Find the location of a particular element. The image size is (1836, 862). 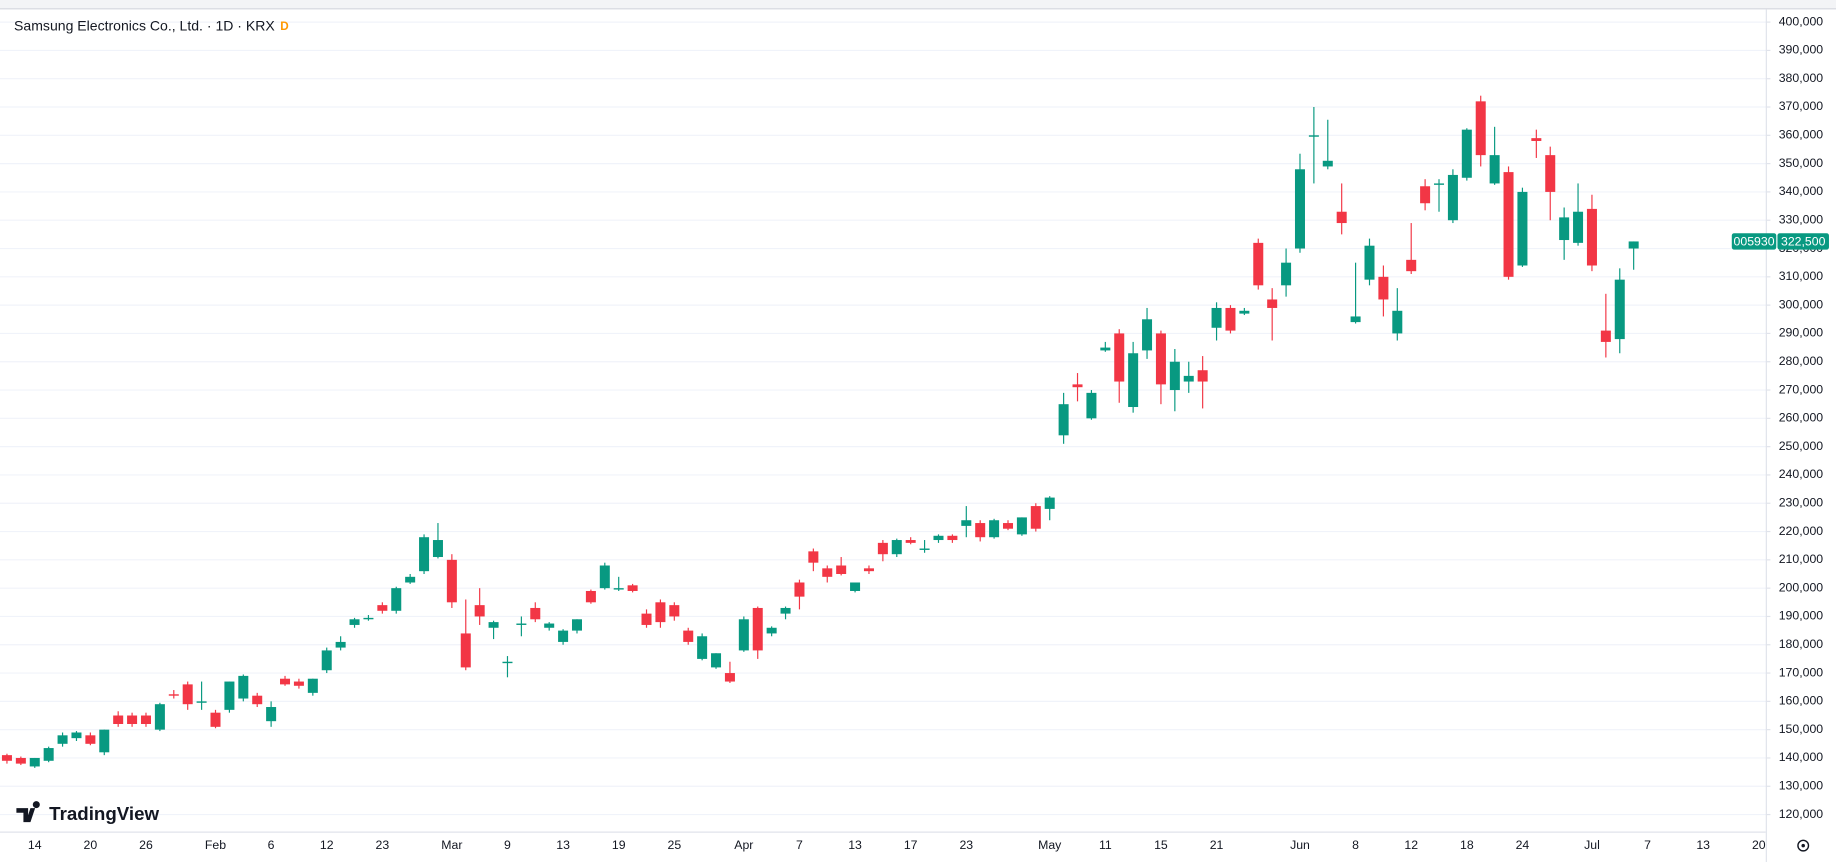

settings-icon-dot is located at coordinates (1803, 845).